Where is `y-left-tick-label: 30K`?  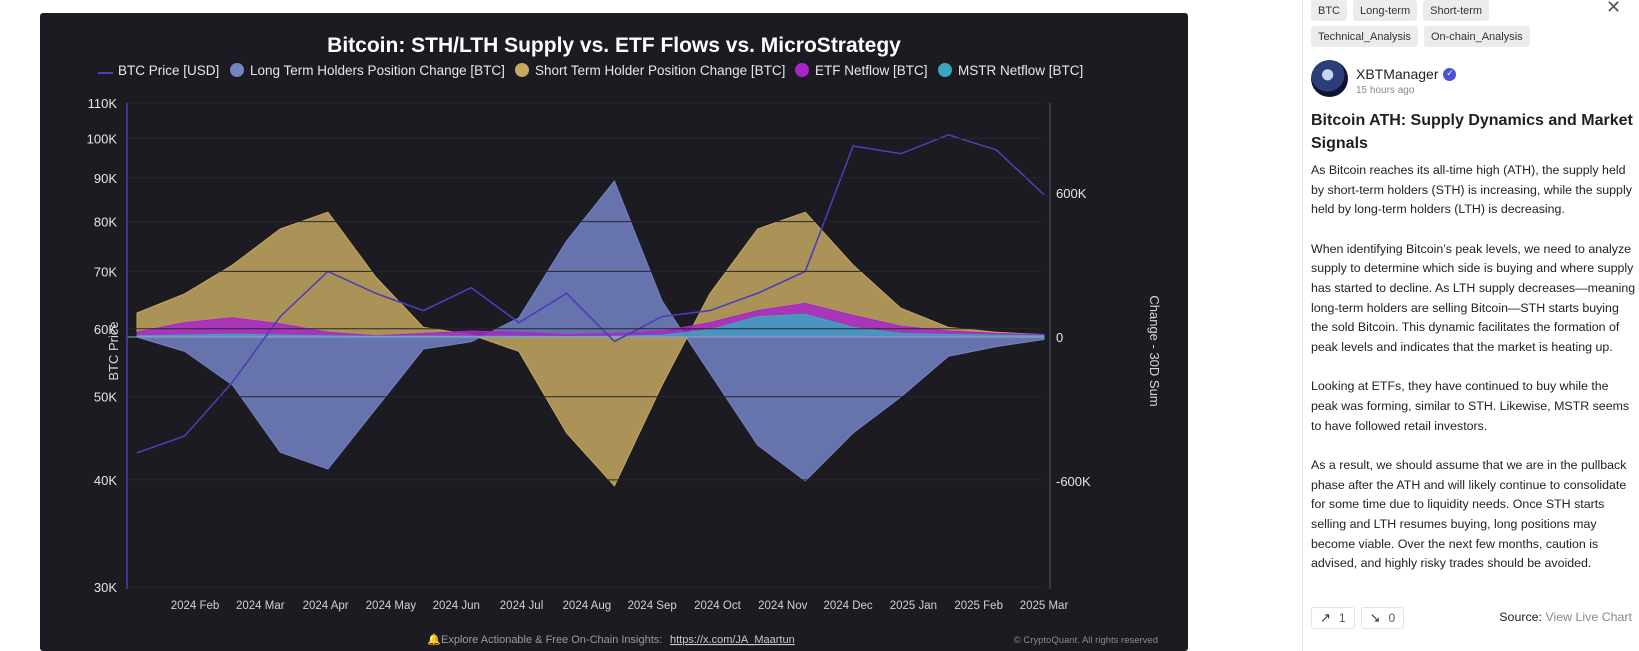 y-left-tick-label: 30K is located at coordinates (105, 587).